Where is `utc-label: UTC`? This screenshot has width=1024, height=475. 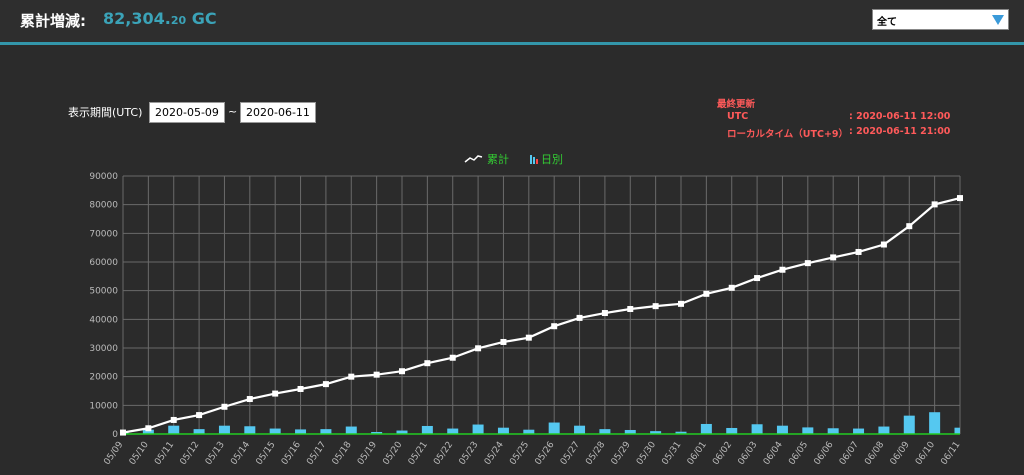
utc-label: UTC is located at coordinates (738, 116).